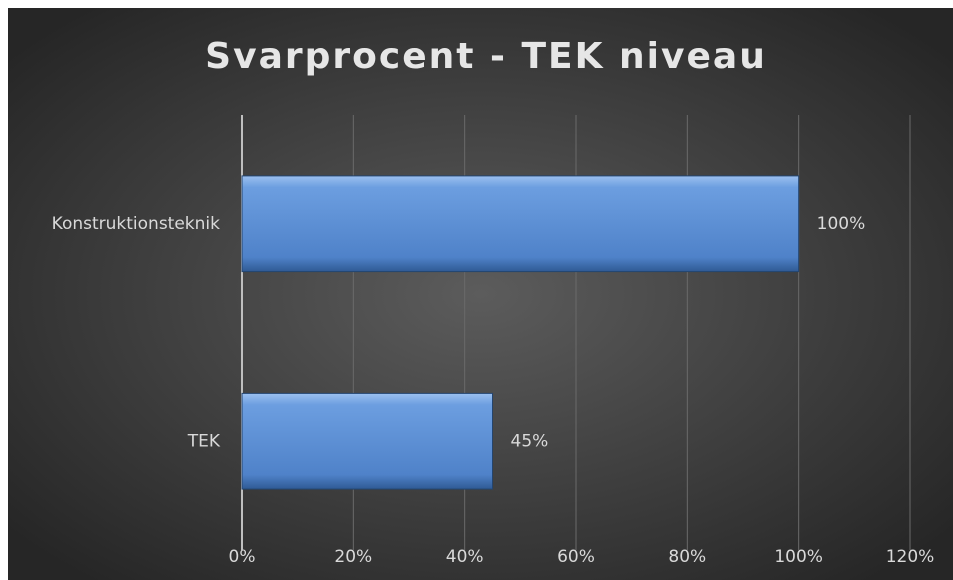  Describe the element at coordinates (910, 557) in the screenshot. I see `x-tick-label: 120%` at that location.